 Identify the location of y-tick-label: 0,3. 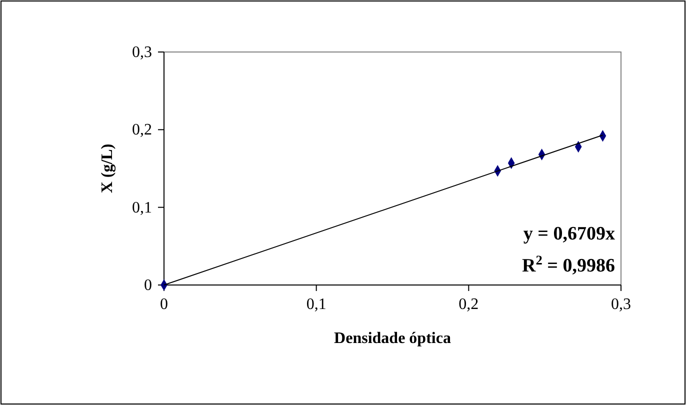
(142, 52).